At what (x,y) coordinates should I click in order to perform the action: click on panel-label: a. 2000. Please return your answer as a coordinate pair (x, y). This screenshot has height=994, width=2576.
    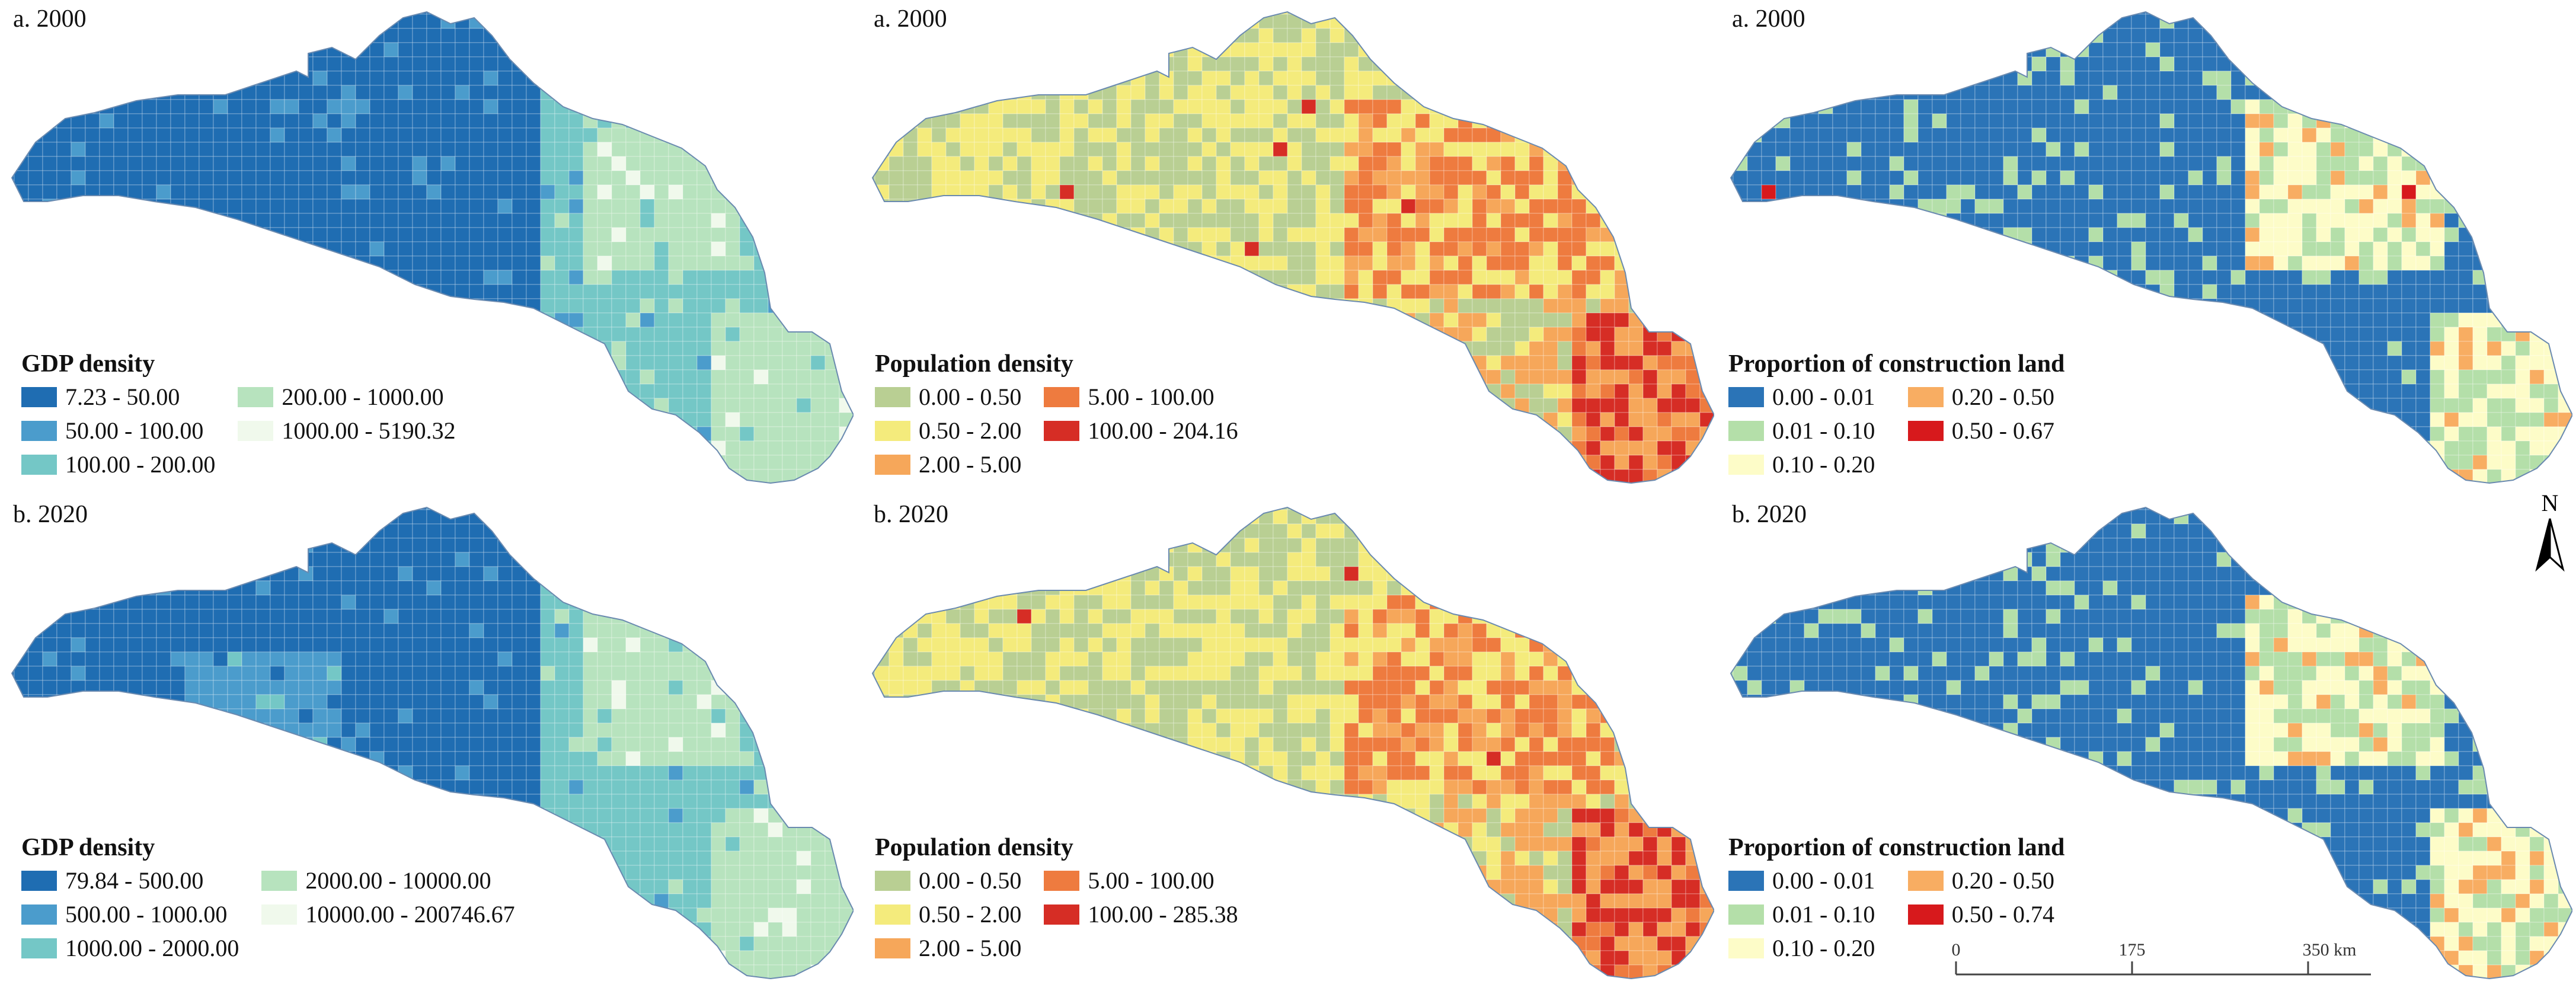
    Looking at the image, I should click on (910, 19).